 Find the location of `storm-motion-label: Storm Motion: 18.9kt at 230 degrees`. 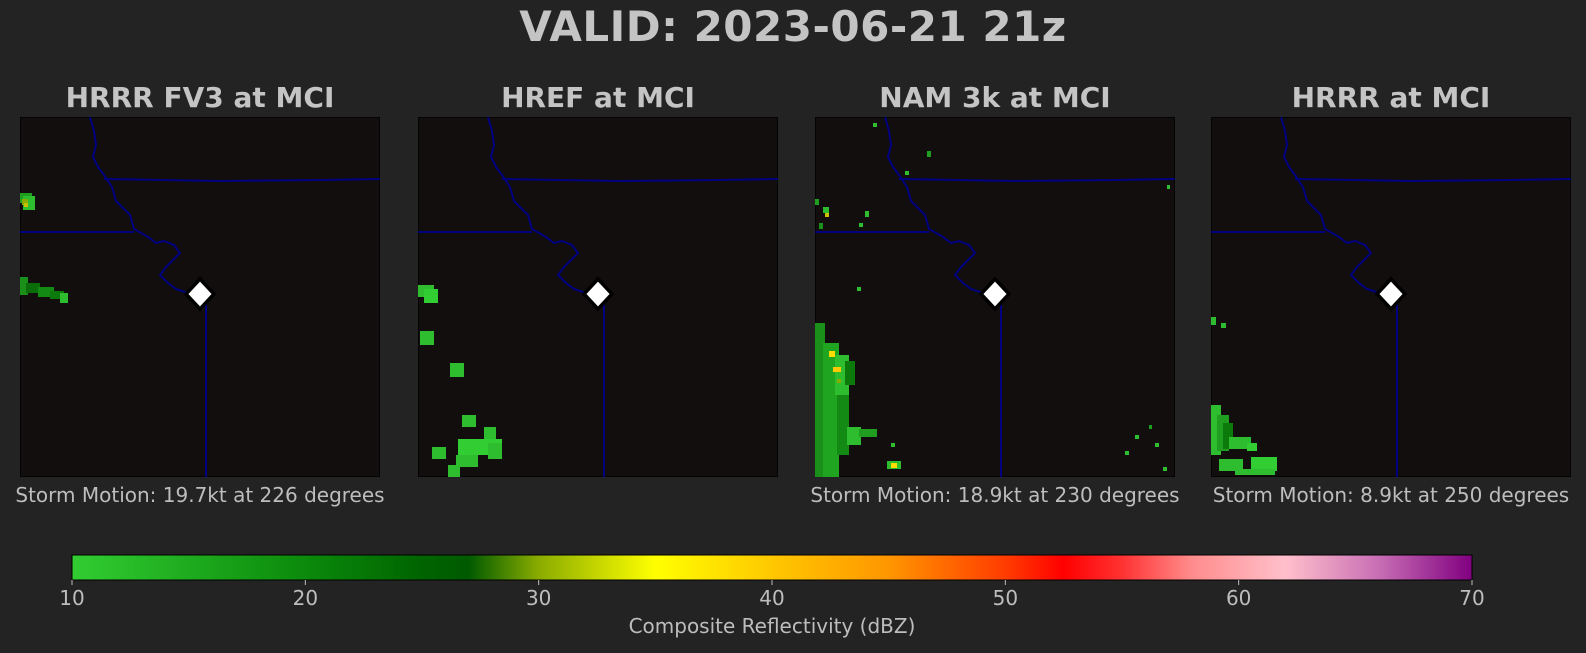

storm-motion-label: Storm Motion: 18.9kt at 230 degrees is located at coordinates (995, 495).